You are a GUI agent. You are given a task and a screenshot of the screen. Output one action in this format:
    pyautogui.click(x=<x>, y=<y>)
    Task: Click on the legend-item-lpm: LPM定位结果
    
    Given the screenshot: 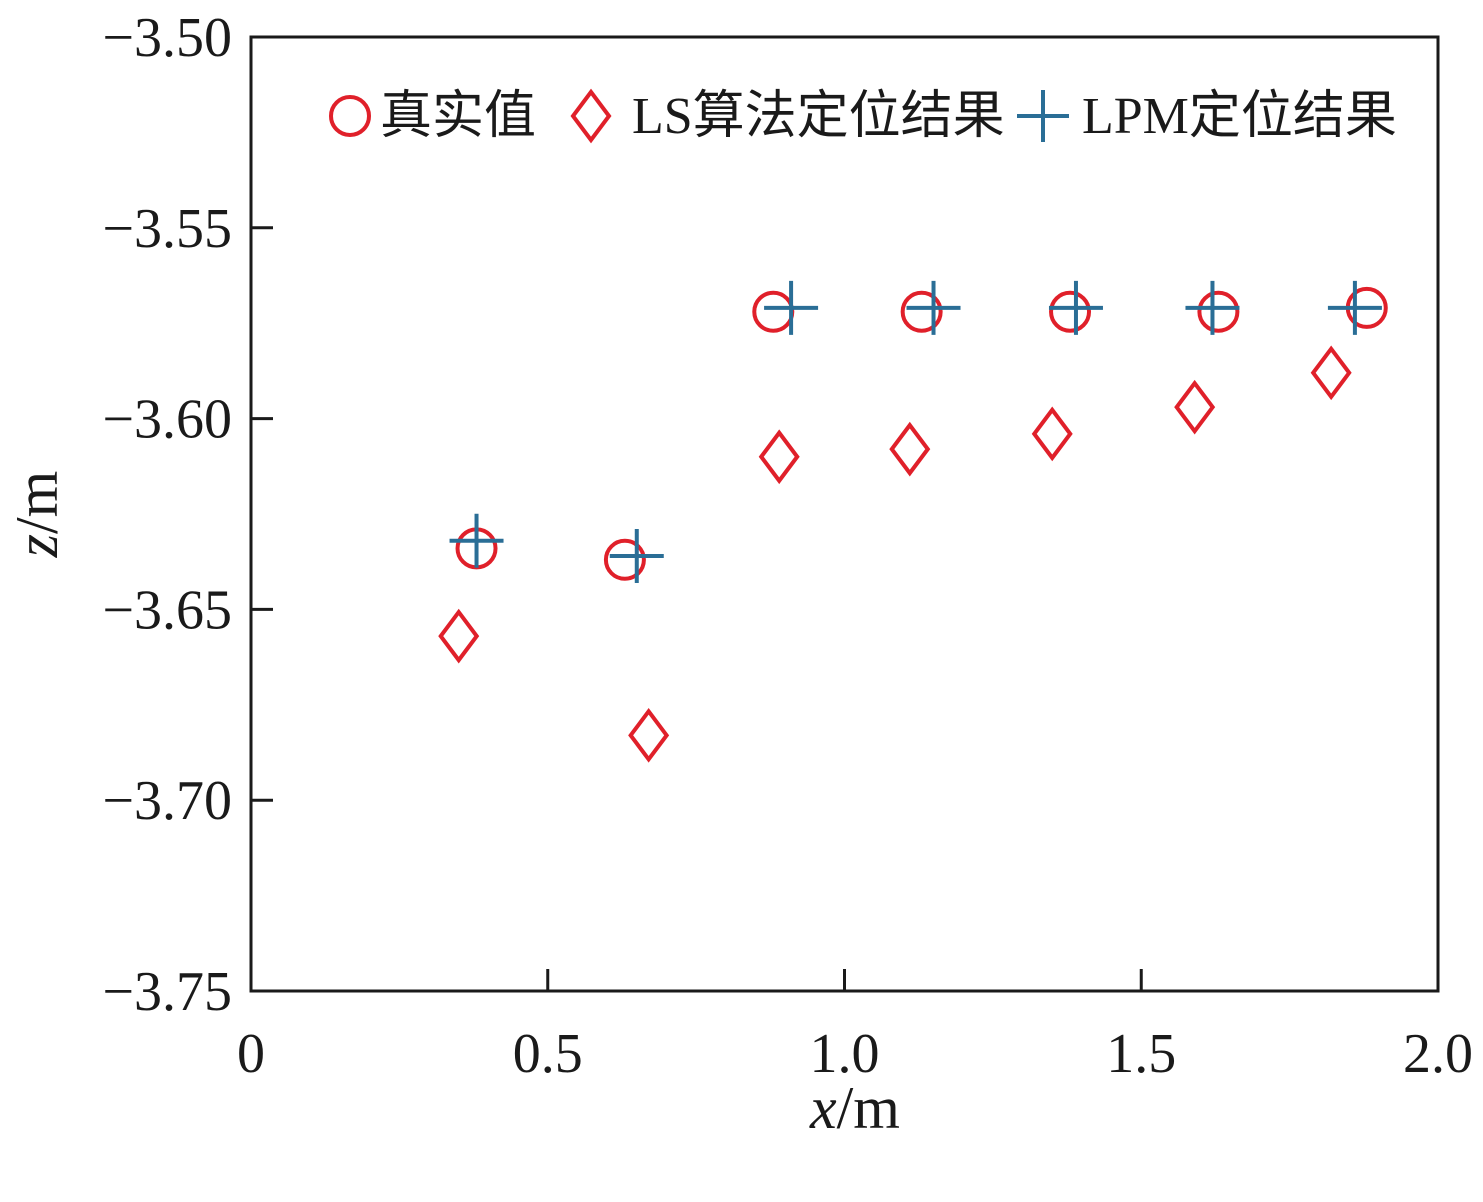 What is the action you would take?
    pyautogui.click(x=1207, y=116)
    